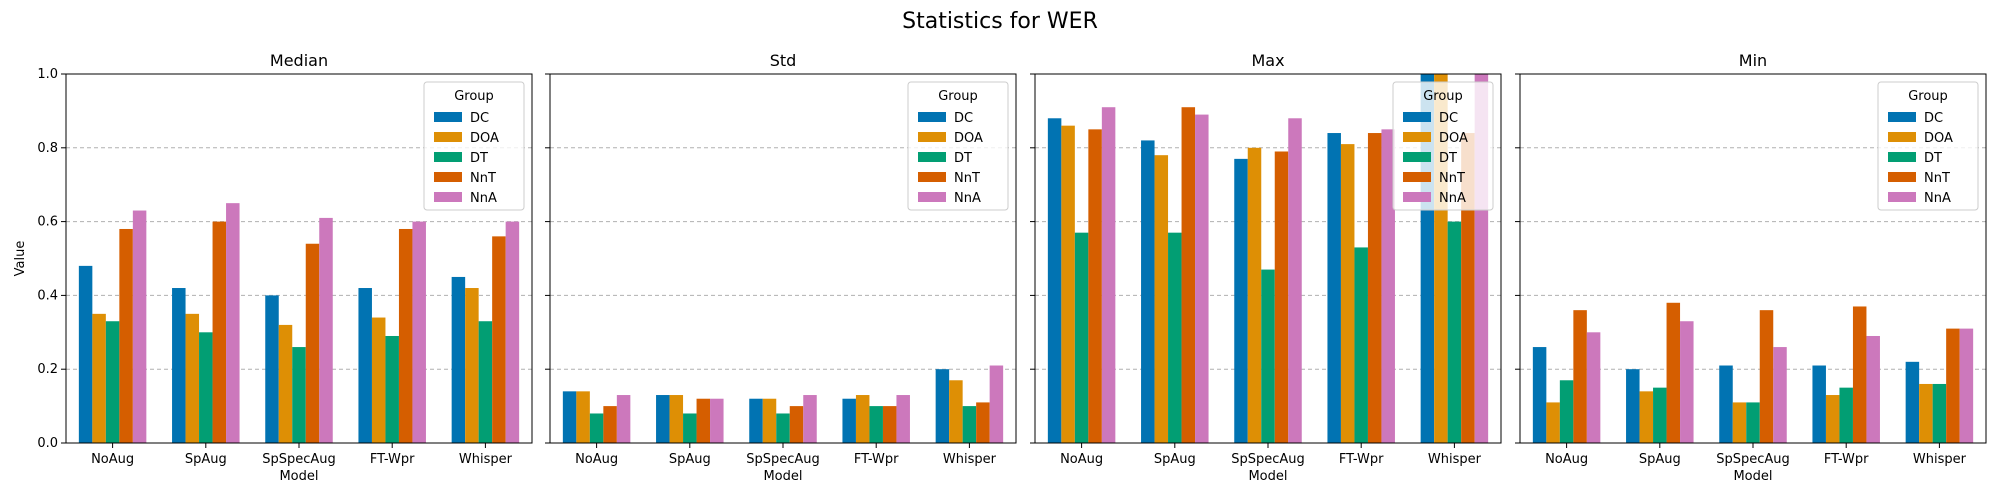 The height and width of the screenshot is (500, 2000). What do you see at coordinates (512, 332) in the screenshot?
I see `bar-nna-whisper` at bounding box center [512, 332].